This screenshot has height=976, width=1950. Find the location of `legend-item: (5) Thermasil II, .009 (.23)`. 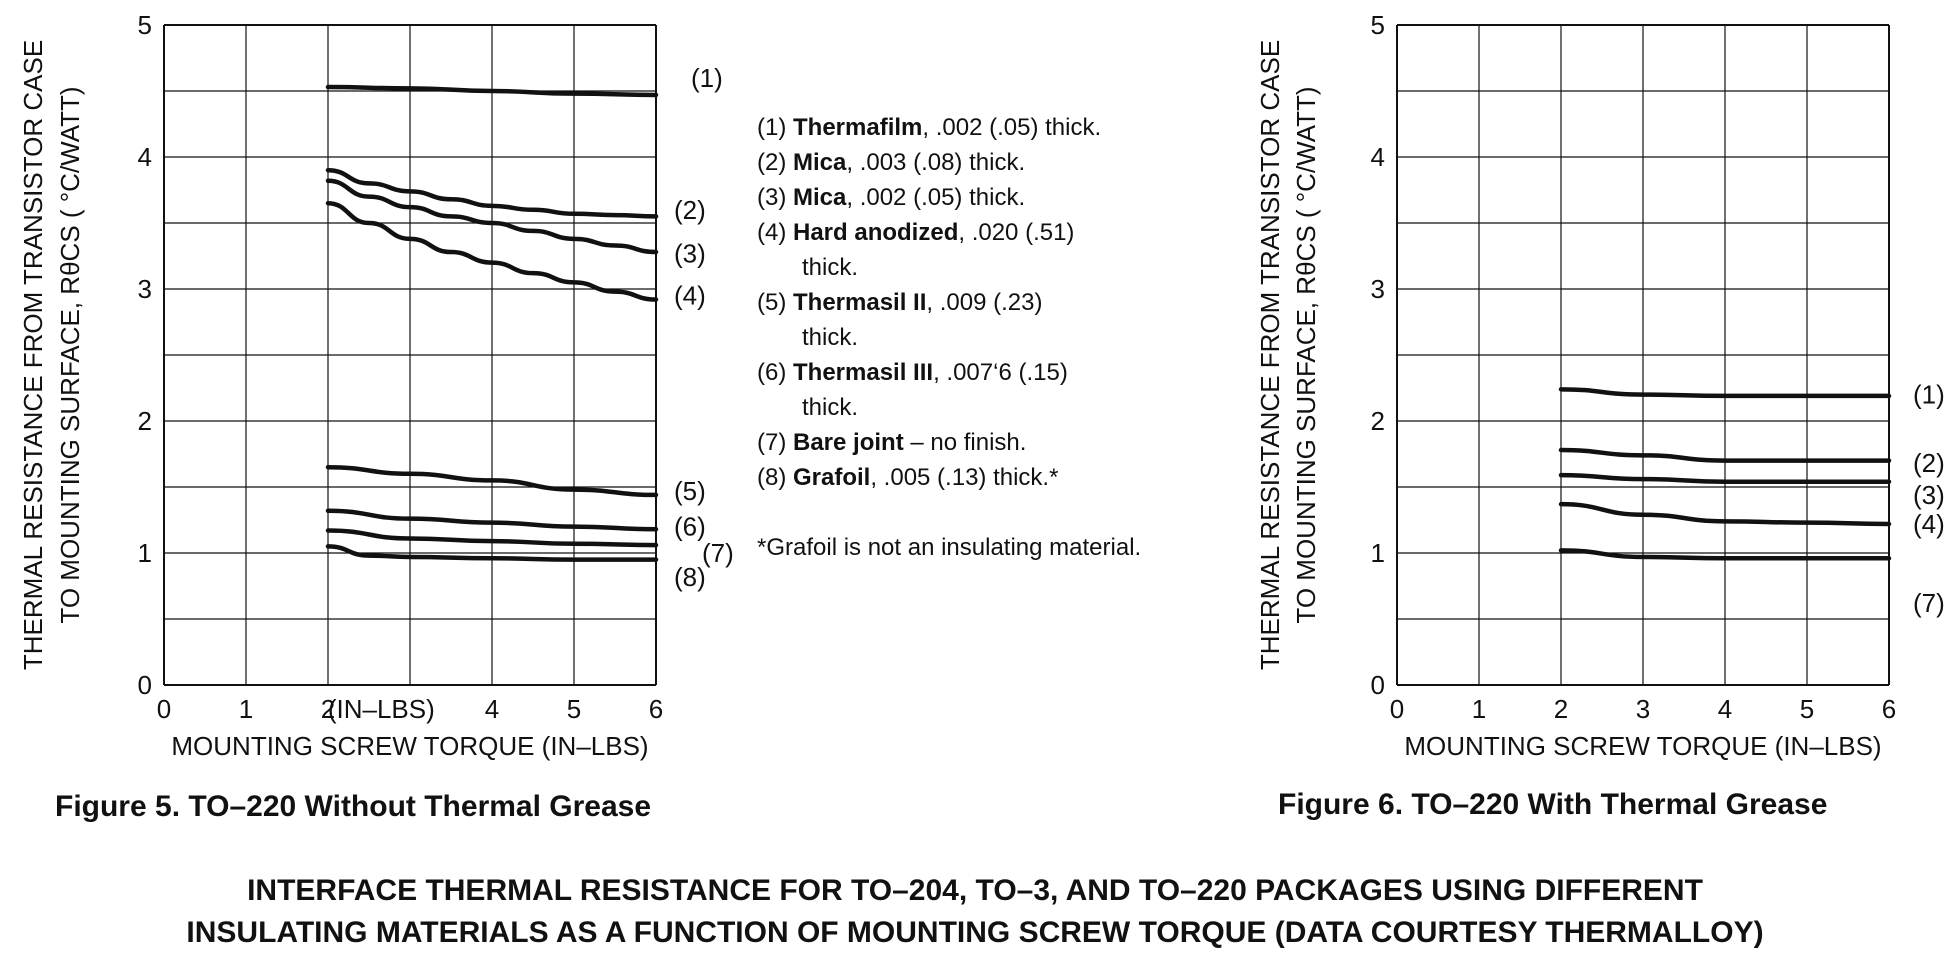

legend-item: (5) Thermasil II, .009 (.23) is located at coordinates (992, 302).